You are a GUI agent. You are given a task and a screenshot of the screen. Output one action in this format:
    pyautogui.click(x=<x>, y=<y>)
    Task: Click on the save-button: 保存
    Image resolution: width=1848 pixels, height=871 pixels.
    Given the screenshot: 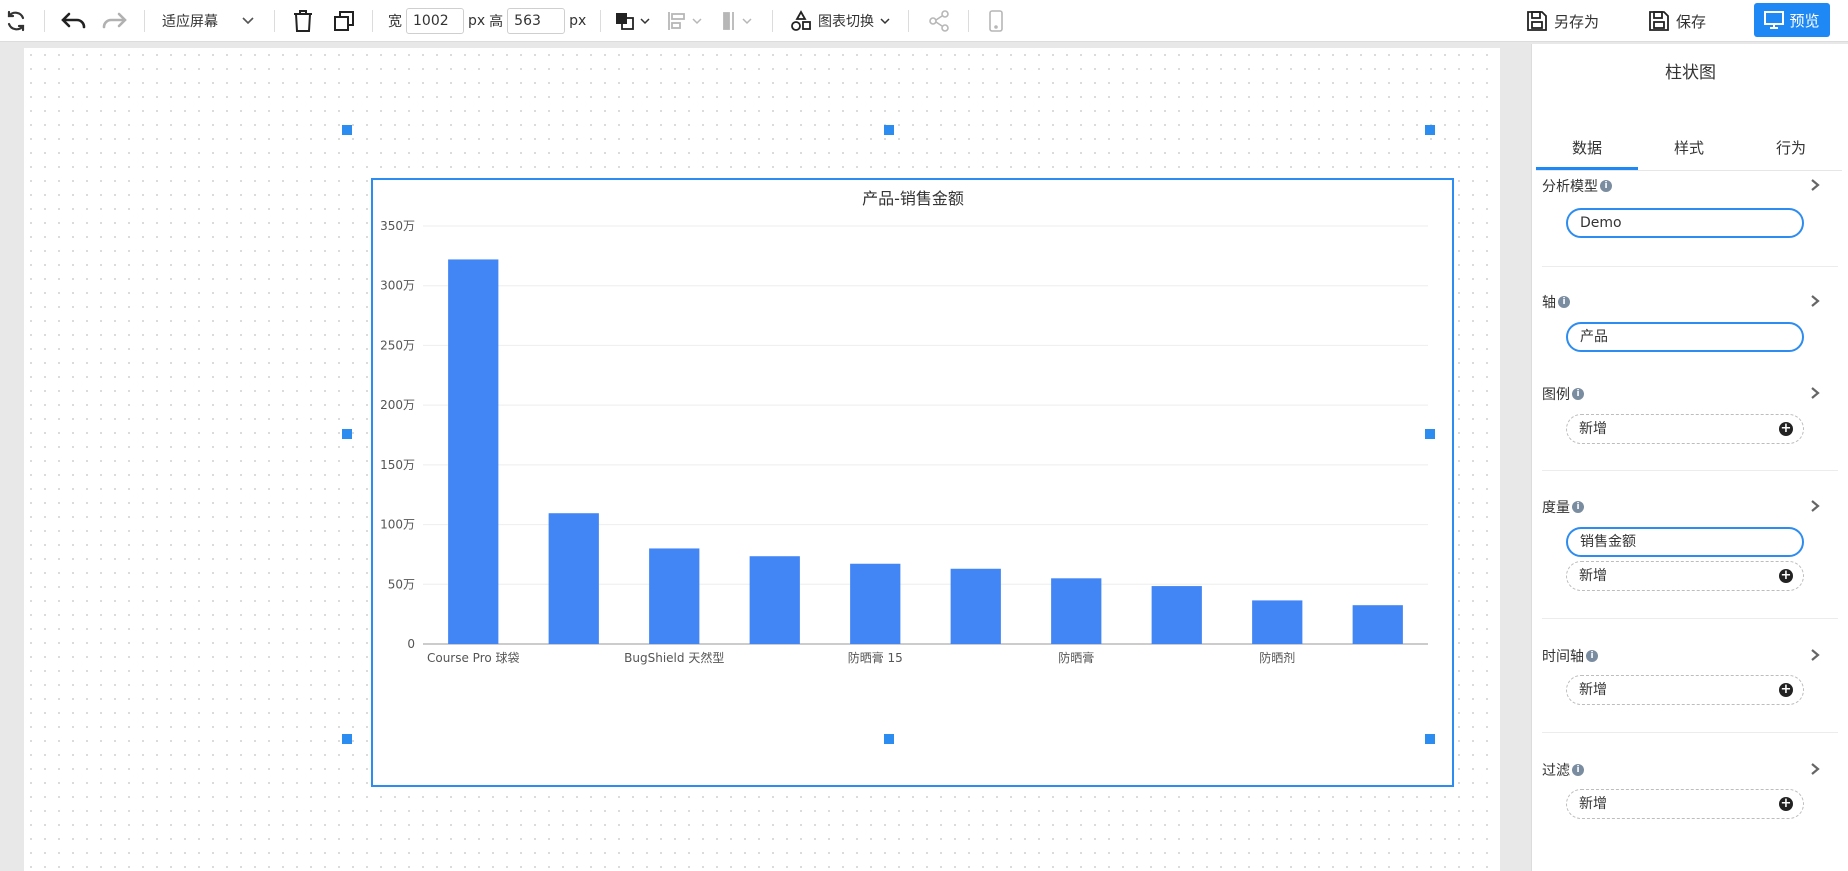 What is the action you would take?
    pyautogui.click(x=1677, y=21)
    